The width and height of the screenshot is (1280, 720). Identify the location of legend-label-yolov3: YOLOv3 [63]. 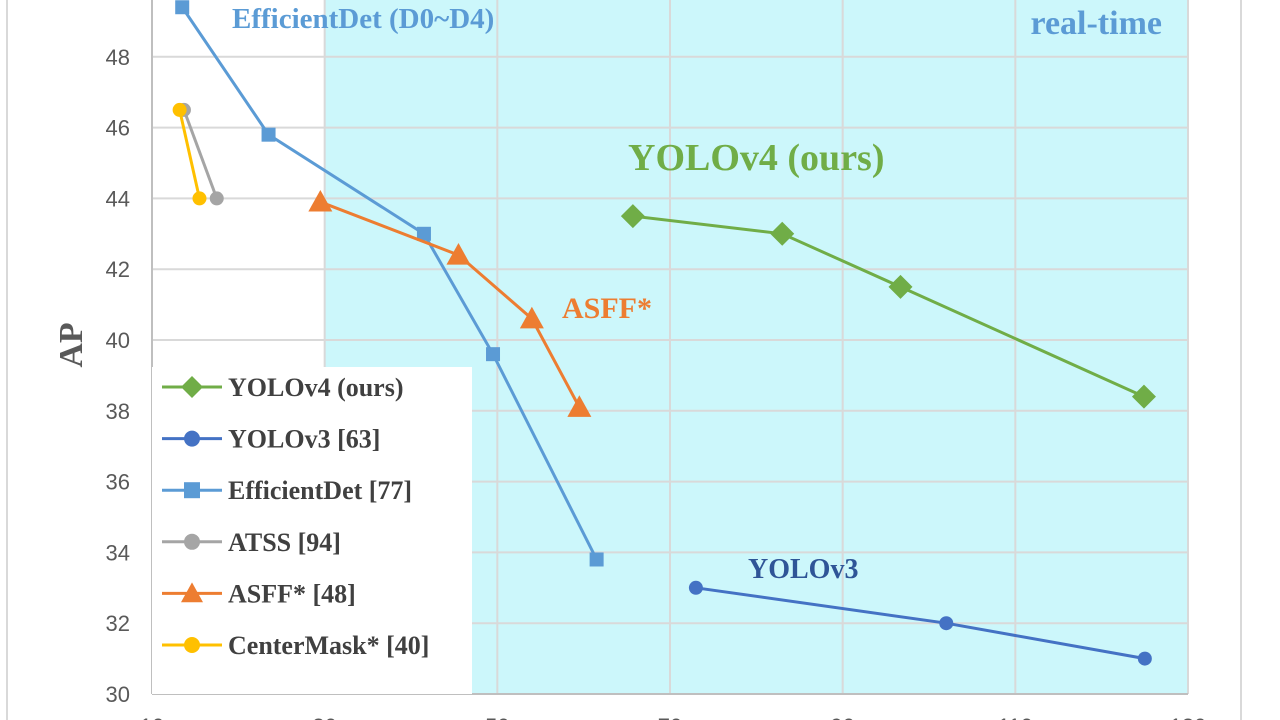
(304, 439).